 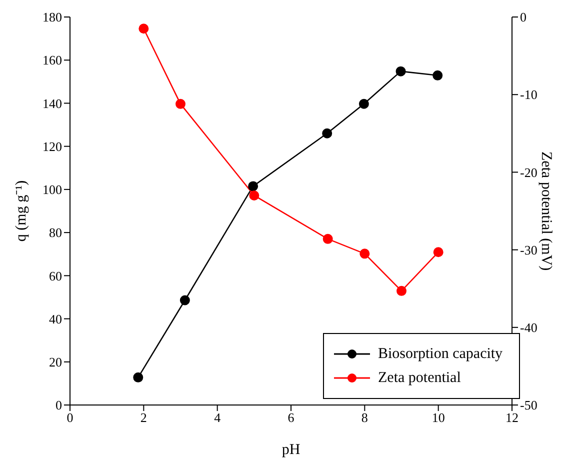 What do you see at coordinates (55, 362) in the screenshot?
I see `y-tick-label: 20` at bounding box center [55, 362].